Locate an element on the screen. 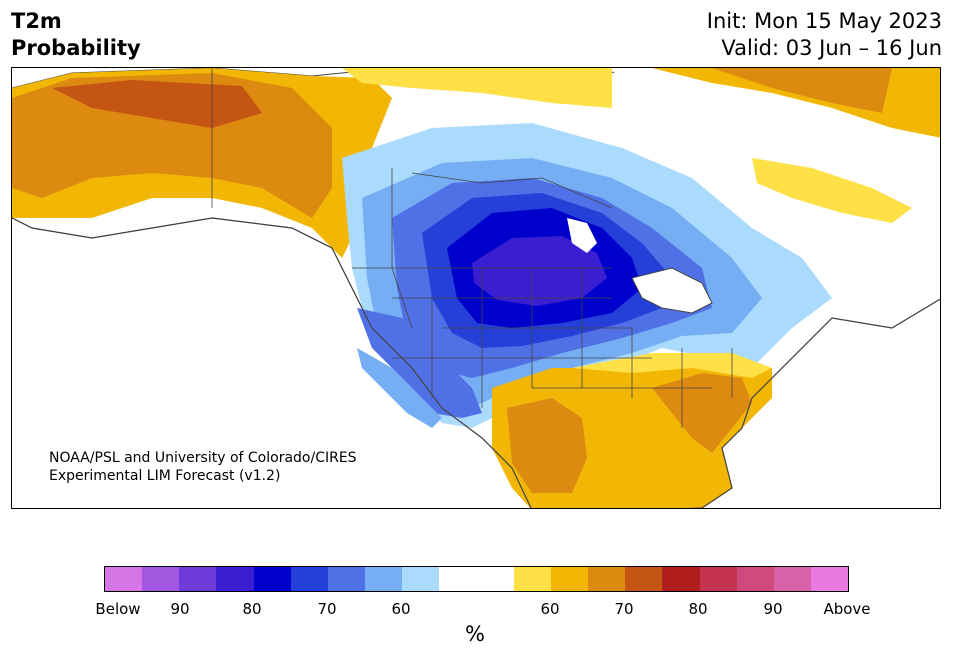  colorbar is located at coordinates (476, 579).